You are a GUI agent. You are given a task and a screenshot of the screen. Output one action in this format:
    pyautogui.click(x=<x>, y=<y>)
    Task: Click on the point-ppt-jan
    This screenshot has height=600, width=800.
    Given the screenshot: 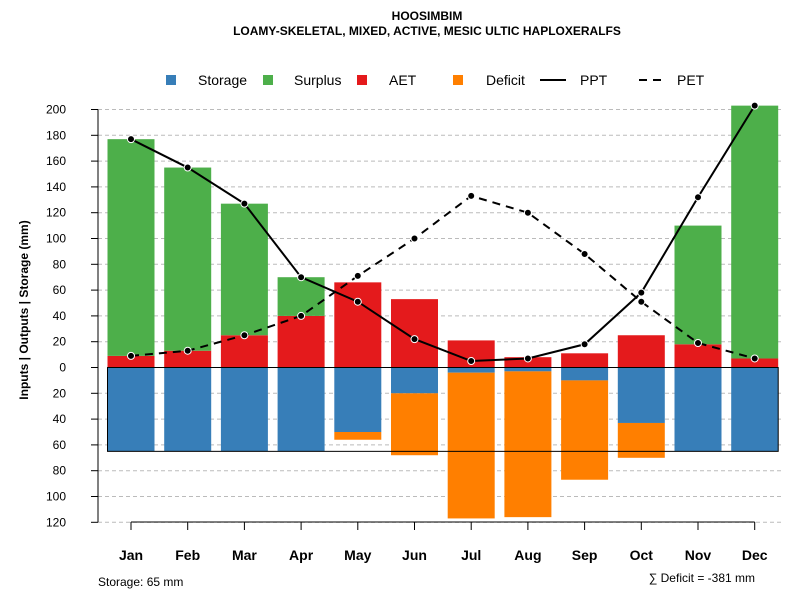 What is the action you would take?
    pyautogui.click(x=131, y=139)
    